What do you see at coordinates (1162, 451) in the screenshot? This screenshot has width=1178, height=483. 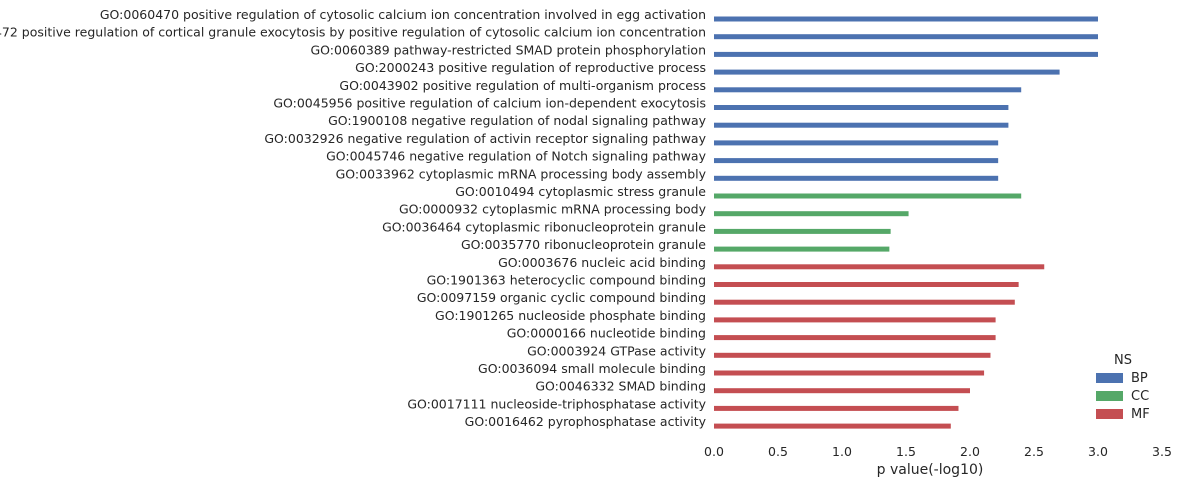 I see `x-tick-label: 3.5` at bounding box center [1162, 451].